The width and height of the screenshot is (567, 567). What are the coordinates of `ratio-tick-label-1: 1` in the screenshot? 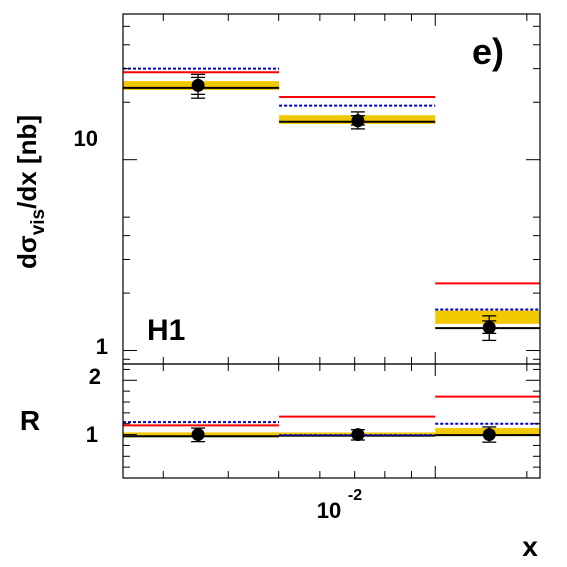 It's located at (92, 434).